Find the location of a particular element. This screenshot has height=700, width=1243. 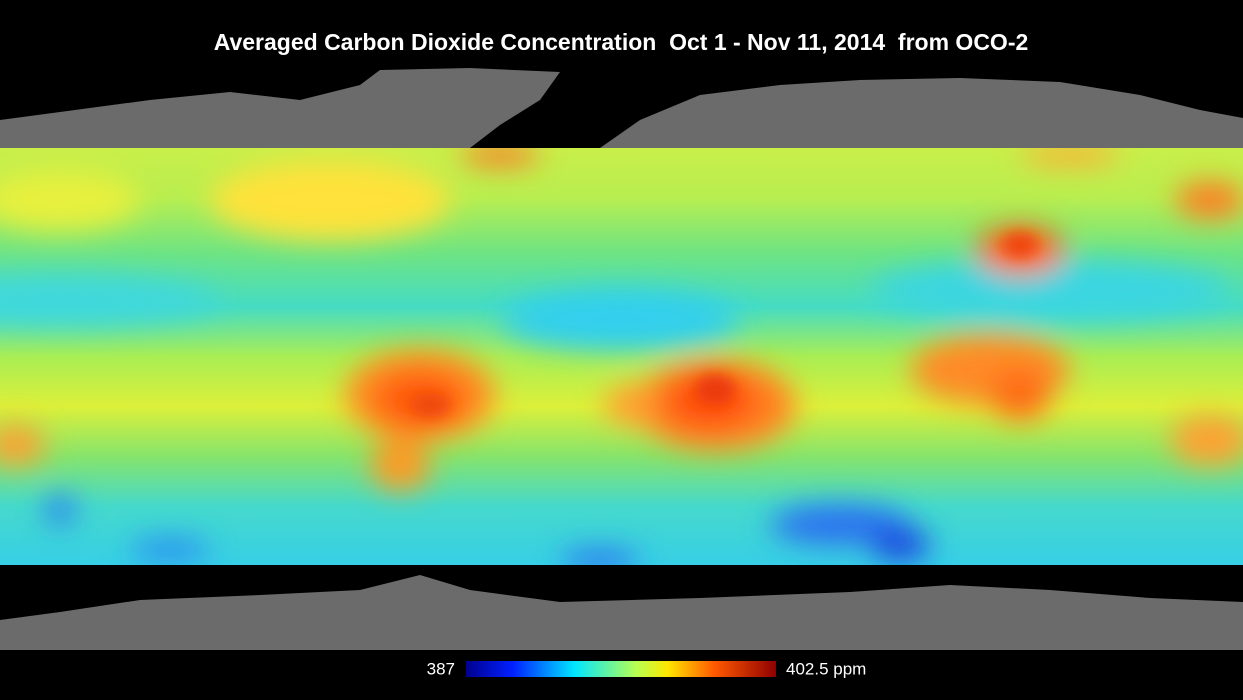

colorbar-min-label: 387 is located at coordinates (441, 668).